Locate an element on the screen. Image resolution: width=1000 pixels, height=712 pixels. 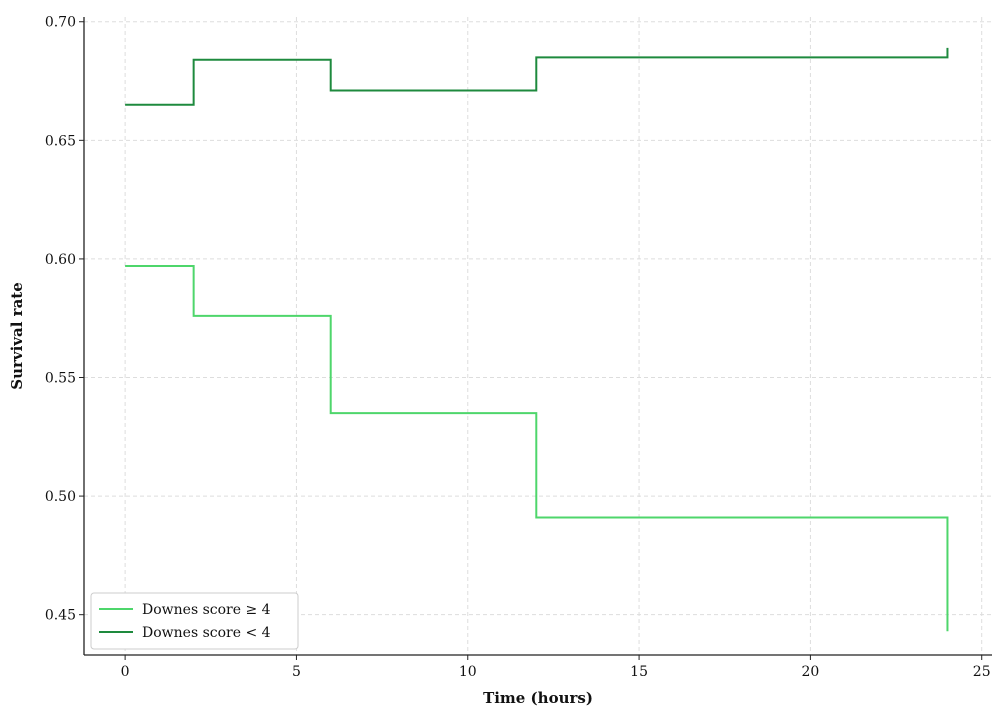
x-tick-label: 10 is located at coordinates (468, 672).